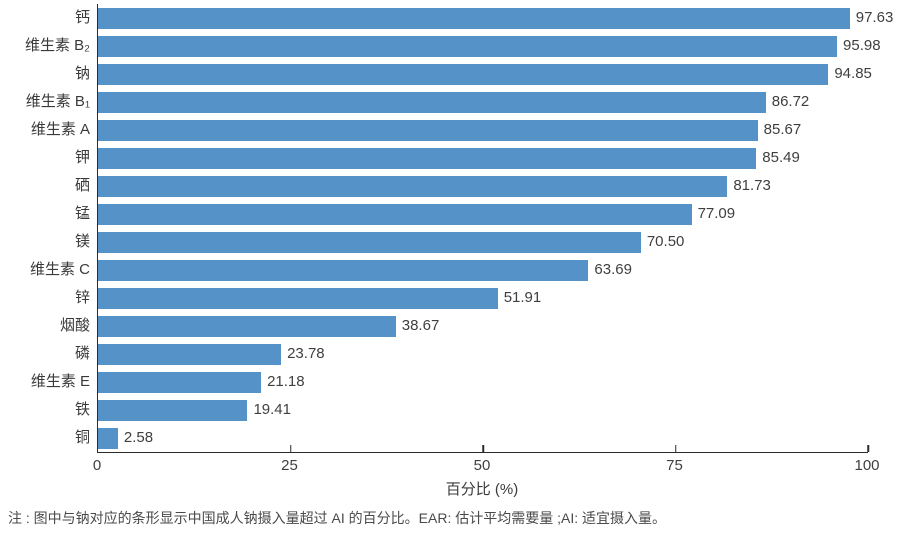 The width and height of the screenshot is (908, 539). What do you see at coordinates (420, 325) in the screenshot?
I see `value-label: 38.67` at bounding box center [420, 325].